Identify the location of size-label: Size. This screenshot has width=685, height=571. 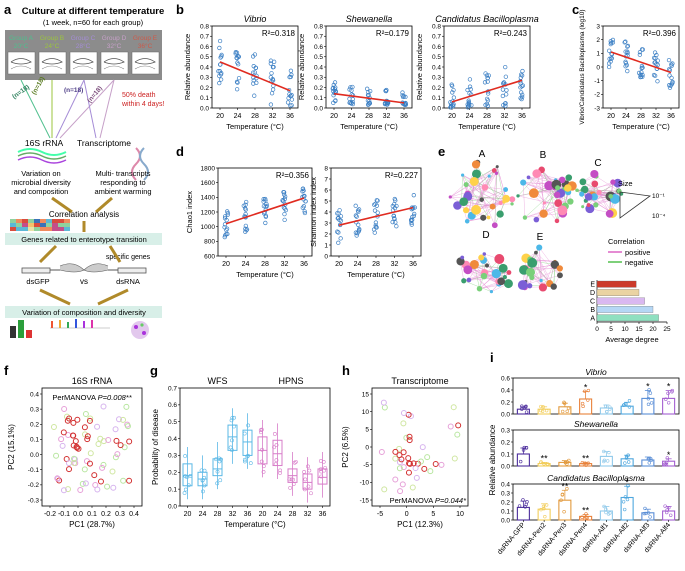
(625, 183).